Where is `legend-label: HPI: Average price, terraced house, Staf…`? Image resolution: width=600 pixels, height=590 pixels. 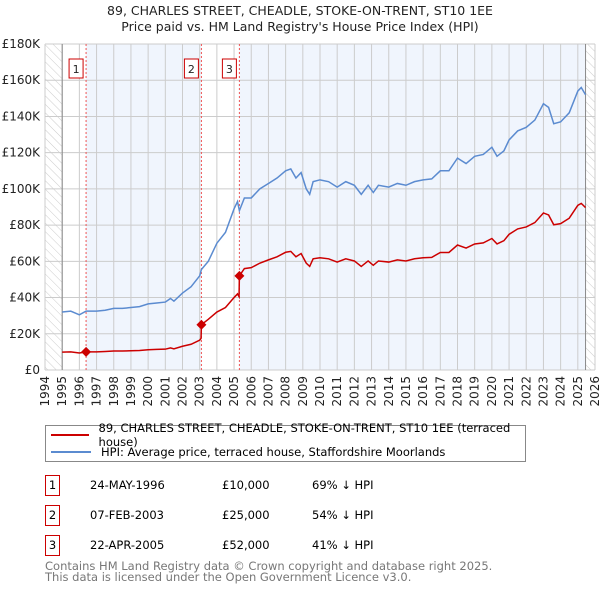 legend-label: HPI: Average price, terraced house, Staf… is located at coordinates (273, 452).